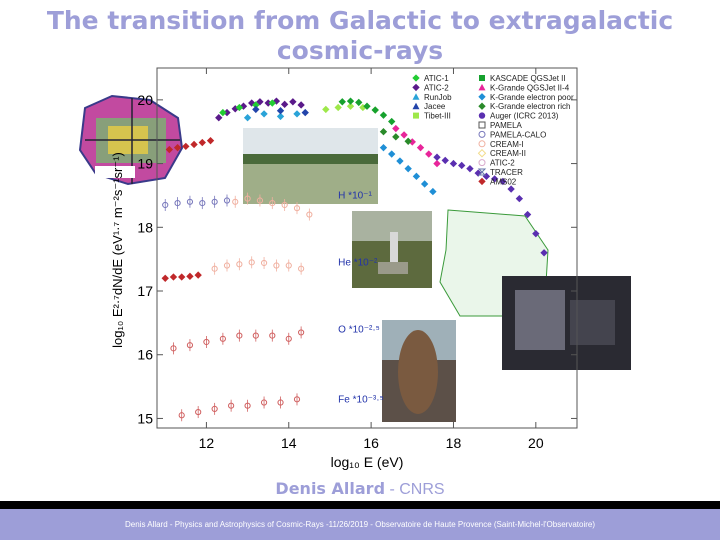 The height and width of the screenshot is (540, 720). Describe the element at coordinates (419, 371) in the screenshot. I see `statue-photo` at that location.